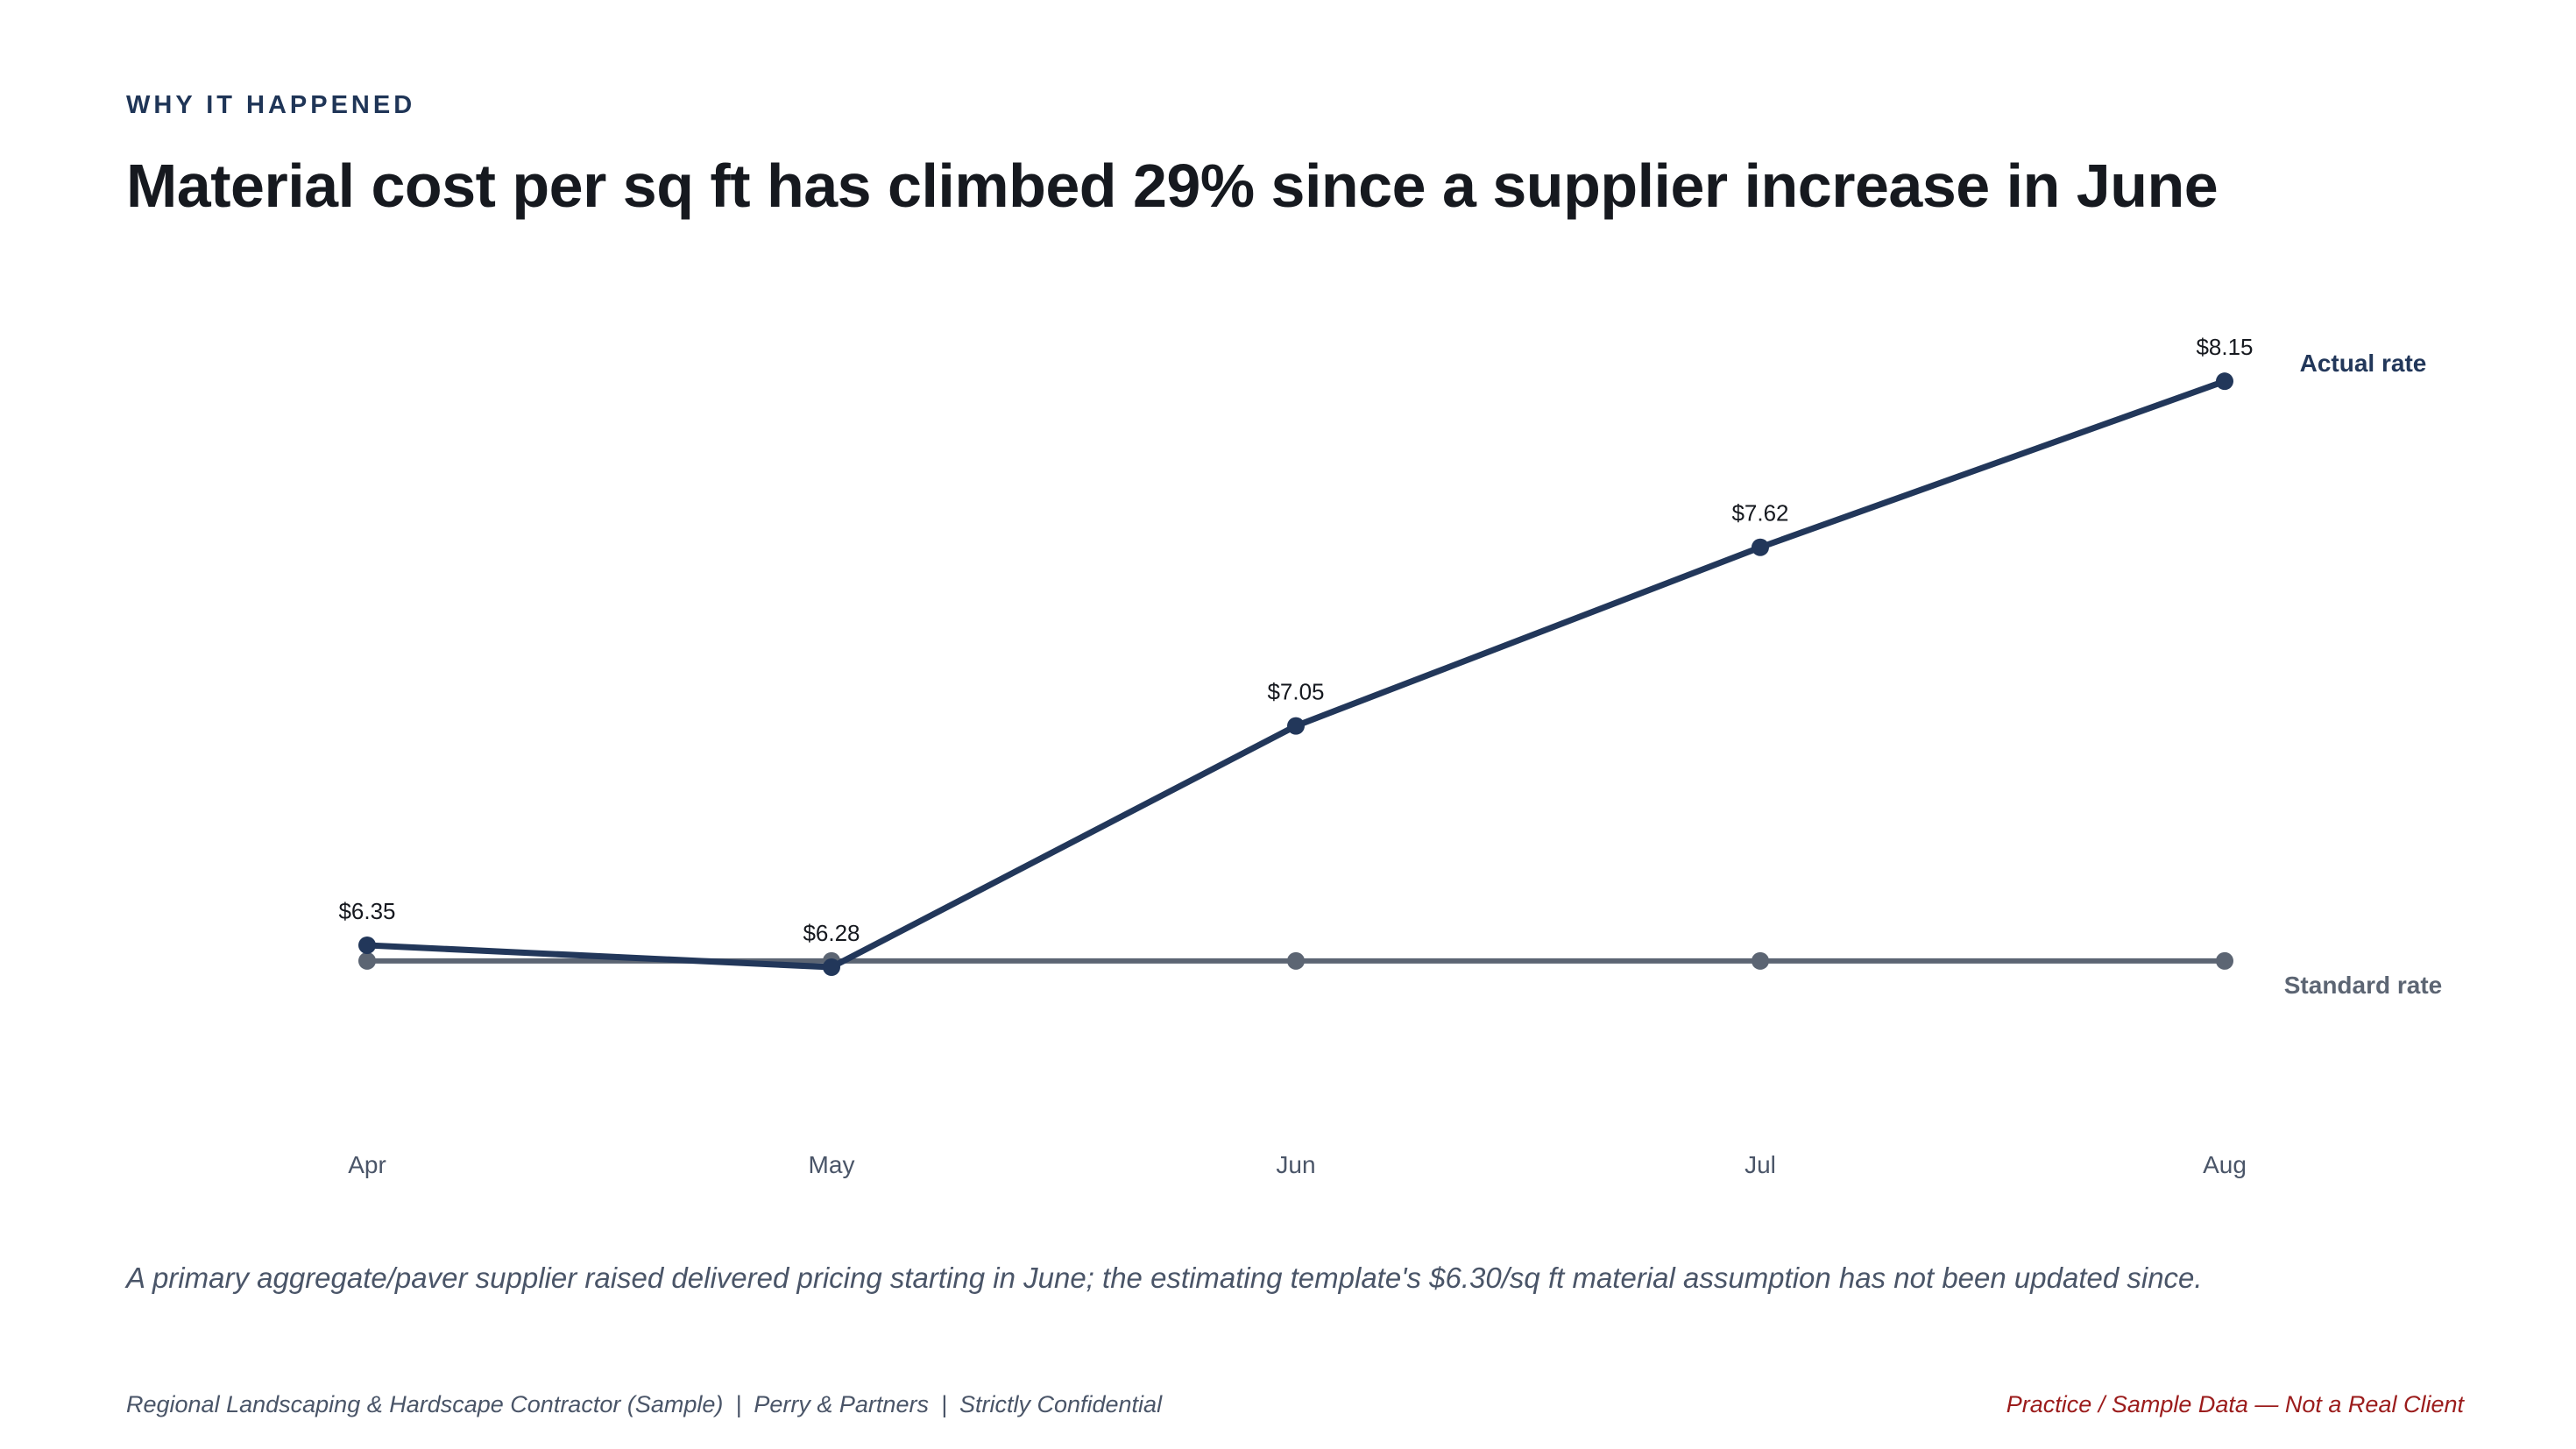 The height and width of the screenshot is (1449, 2576). Describe the element at coordinates (1759, 514) in the screenshot. I see `actual-rate-data-label: $7.62` at that location.